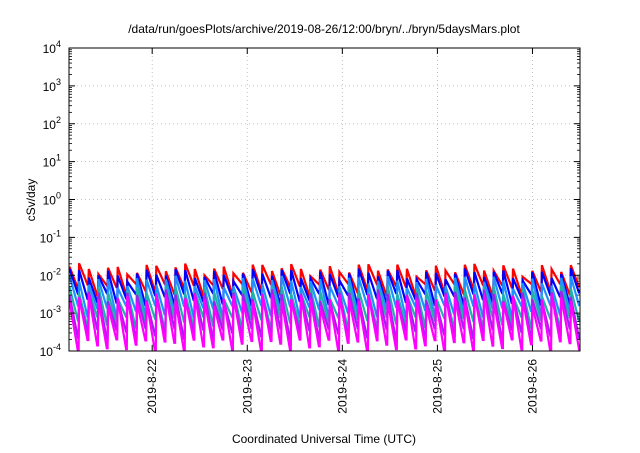 The height and width of the screenshot is (453, 640). I want to click on y-tick-exponent: 3, so click(58, 82).